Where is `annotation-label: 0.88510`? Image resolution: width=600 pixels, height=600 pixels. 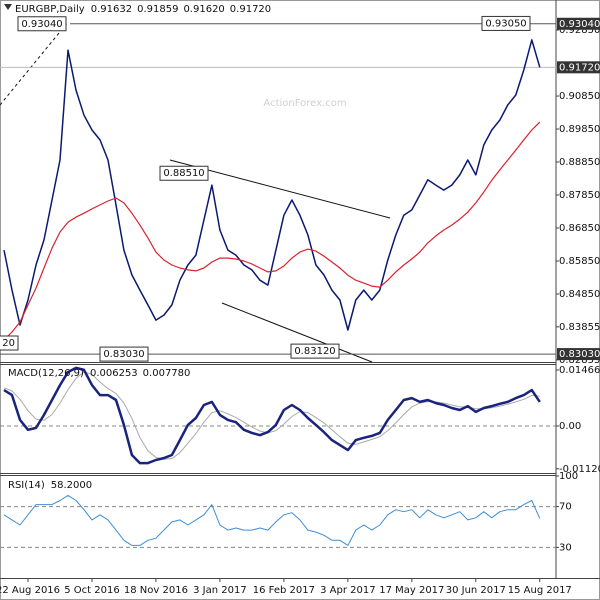
annotation-label: 0.88510 is located at coordinates (183, 173).